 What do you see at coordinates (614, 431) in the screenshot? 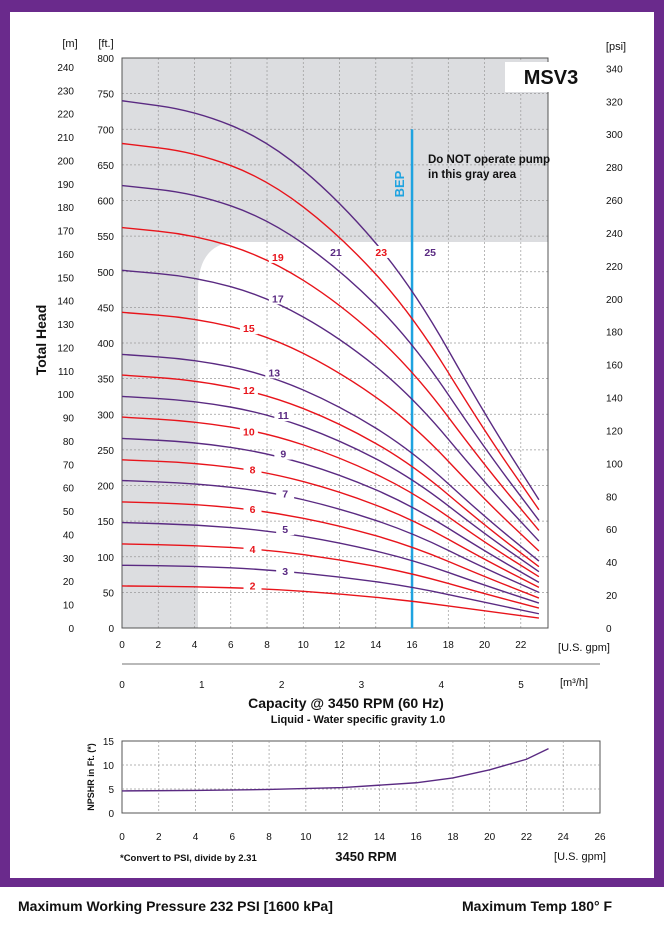
I see `y-psi-tick: 120` at bounding box center [614, 431].